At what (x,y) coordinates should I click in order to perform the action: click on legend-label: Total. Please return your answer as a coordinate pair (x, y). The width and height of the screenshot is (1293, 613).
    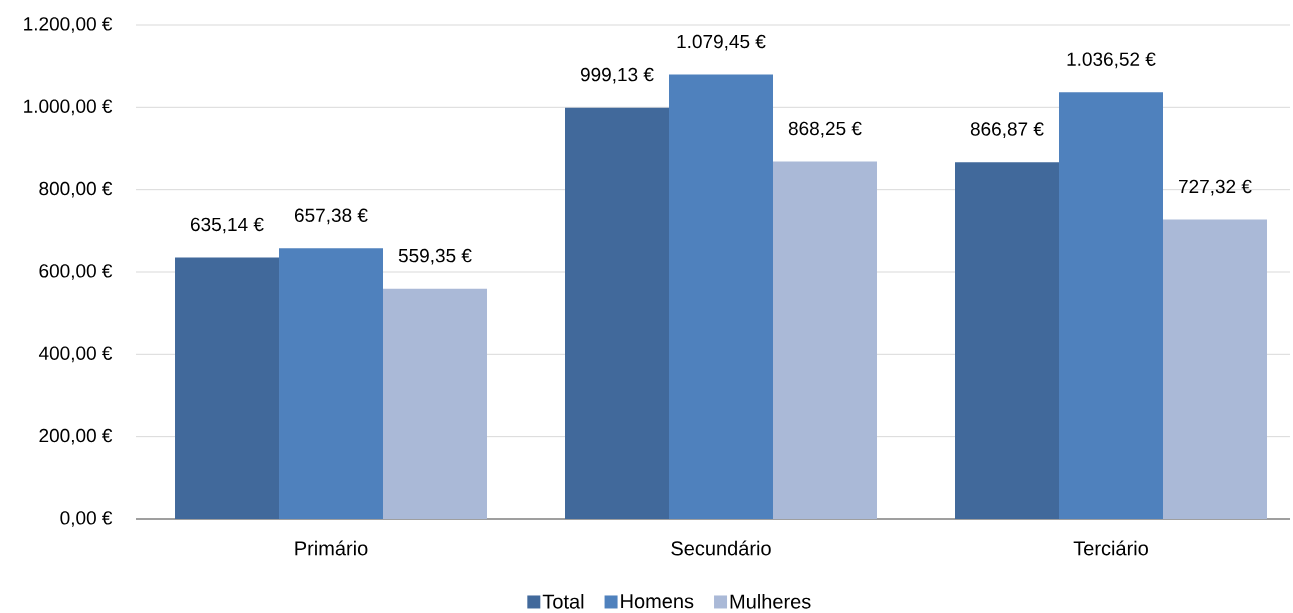
    Looking at the image, I should click on (563, 601).